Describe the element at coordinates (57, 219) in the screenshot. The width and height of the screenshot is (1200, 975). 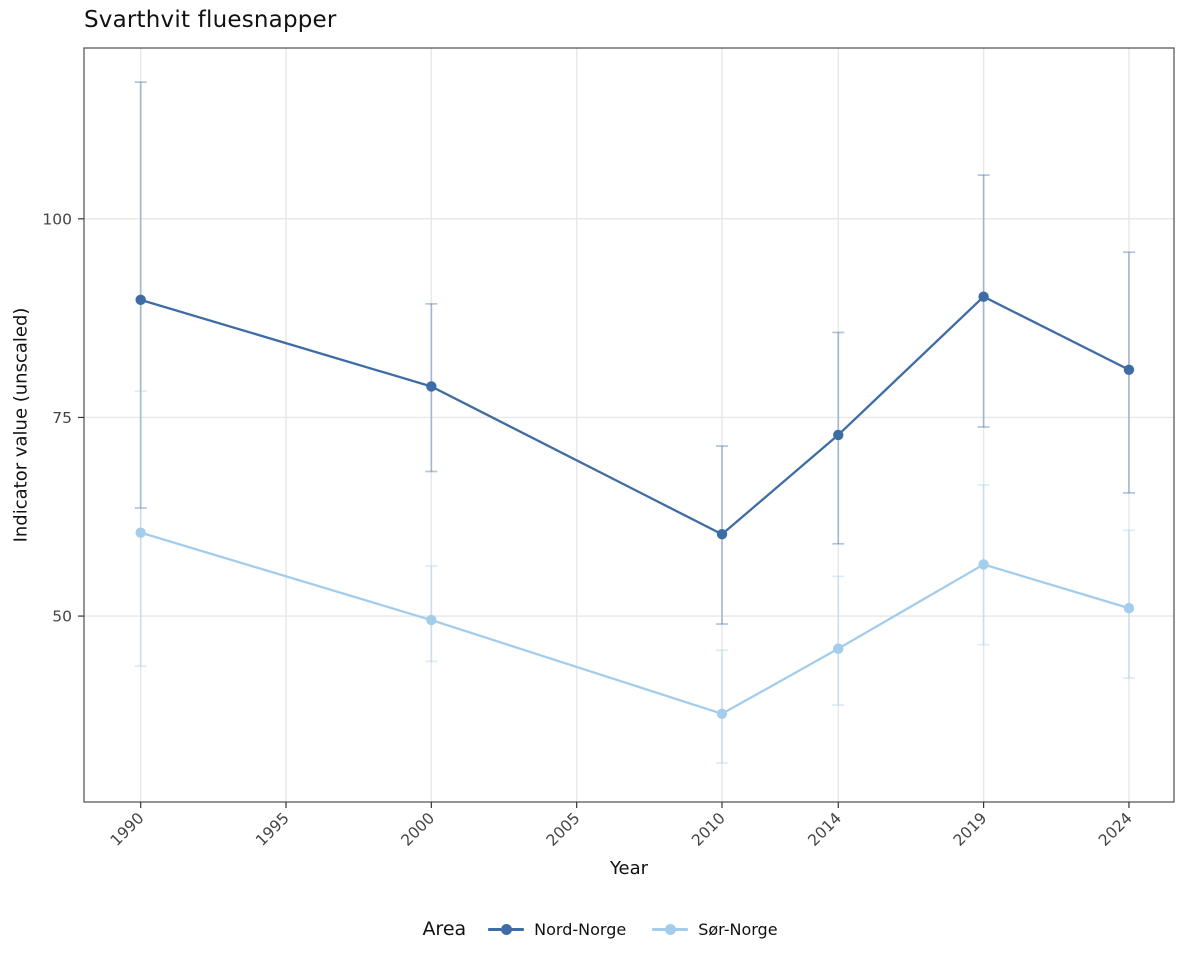
I see `svg-text: 100` at that location.